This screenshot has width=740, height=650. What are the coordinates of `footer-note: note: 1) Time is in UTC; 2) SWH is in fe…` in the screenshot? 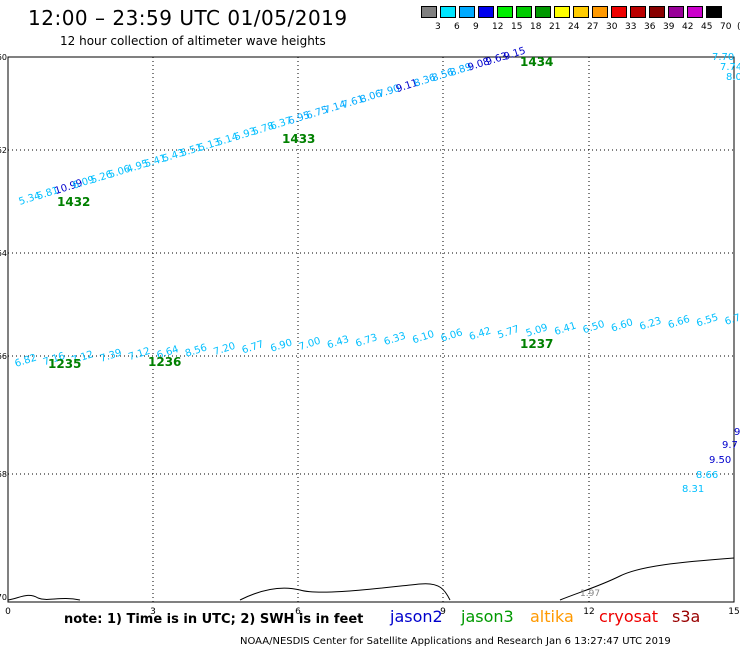 It's located at (214, 619).